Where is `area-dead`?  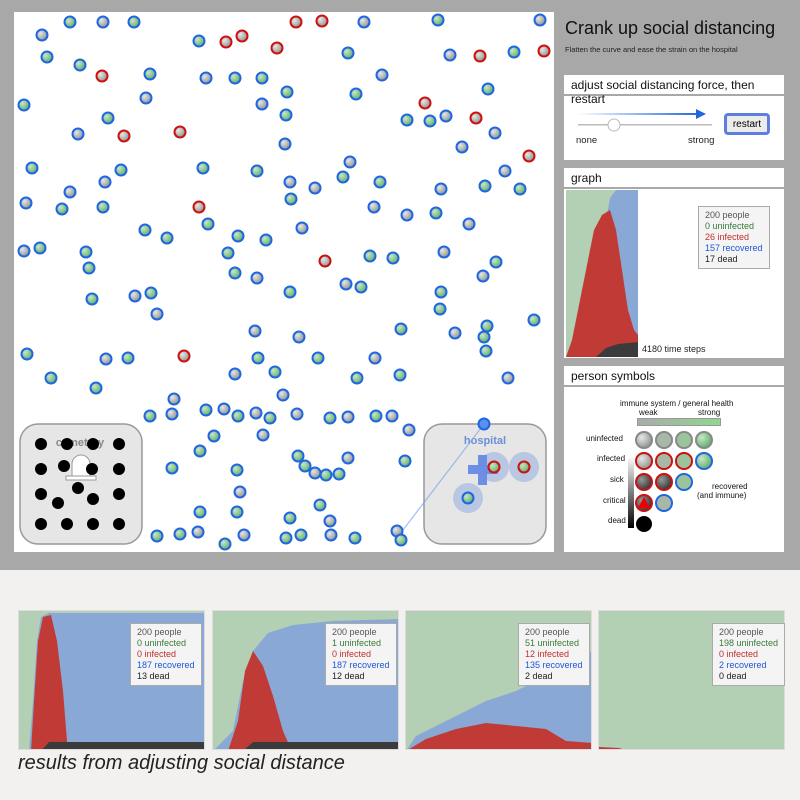
area-dead is located at coordinates (617, 349).